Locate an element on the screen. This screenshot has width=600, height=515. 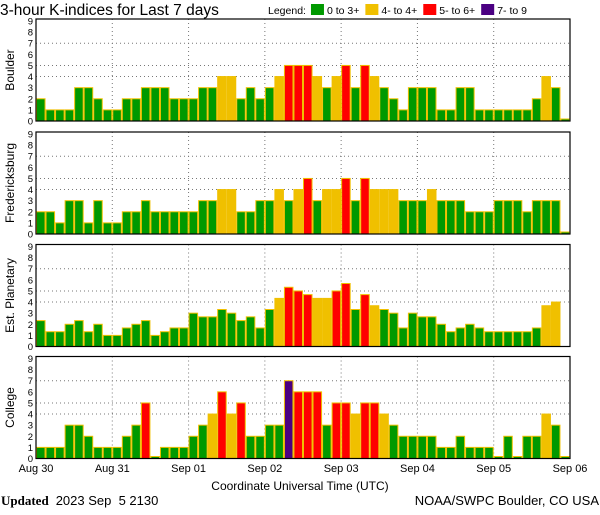
legend-label: Legend: is located at coordinates (287, 11).